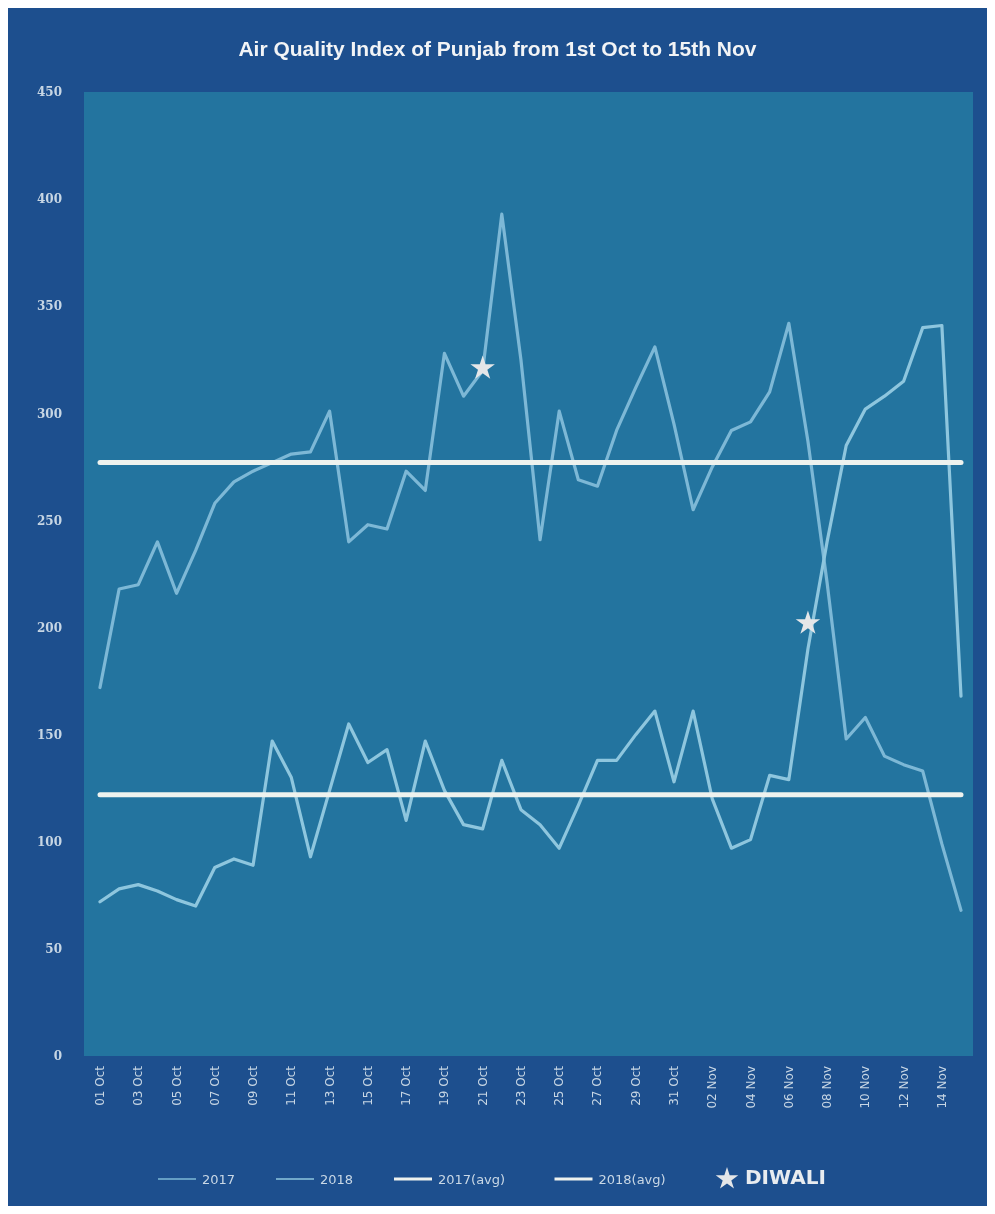 The width and height of the screenshot is (995, 1214). Describe the element at coordinates (674, 1085) in the screenshot. I see `x-tick-label: 31 Oct` at that location.